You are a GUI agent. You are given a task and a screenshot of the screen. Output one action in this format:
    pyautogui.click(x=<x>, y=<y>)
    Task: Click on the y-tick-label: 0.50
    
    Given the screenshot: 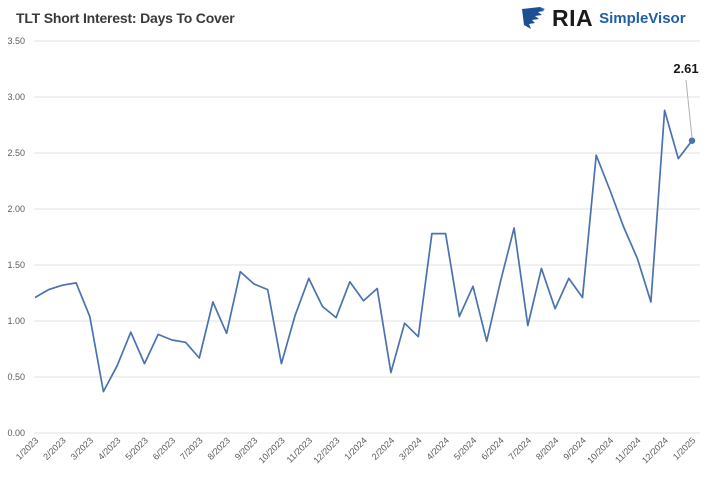 What is the action you would take?
    pyautogui.click(x=16, y=377)
    